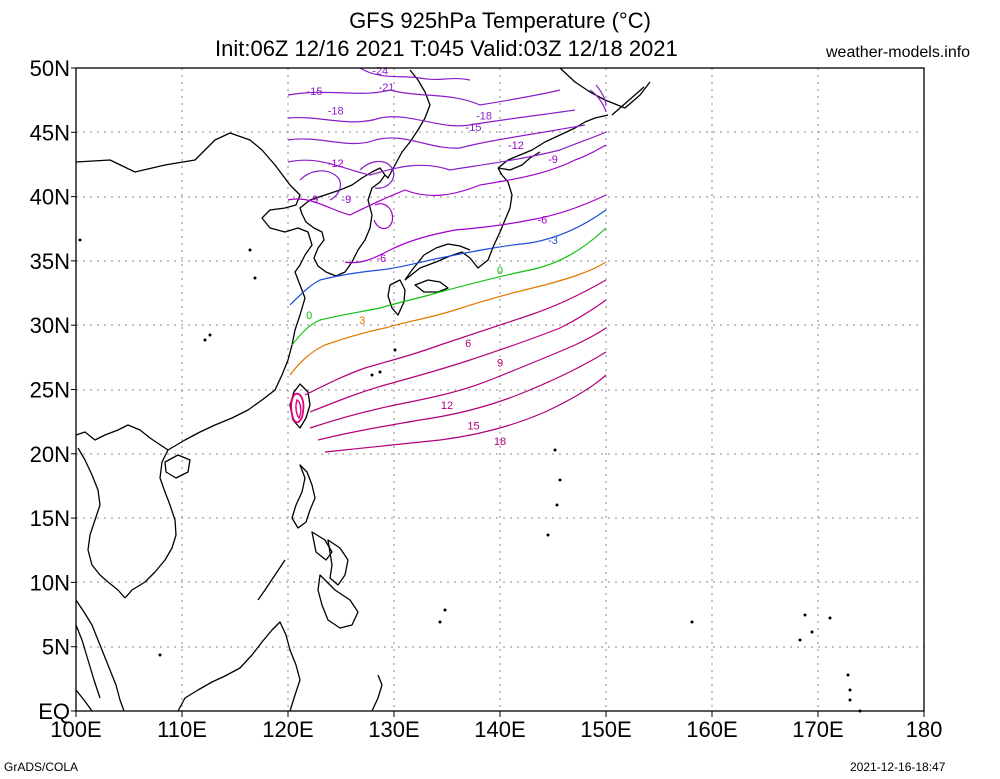 The height and width of the screenshot is (779, 1000). What do you see at coordinates (431, 118) in the screenshot?
I see `contour-minus18` at bounding box center [431, 118].